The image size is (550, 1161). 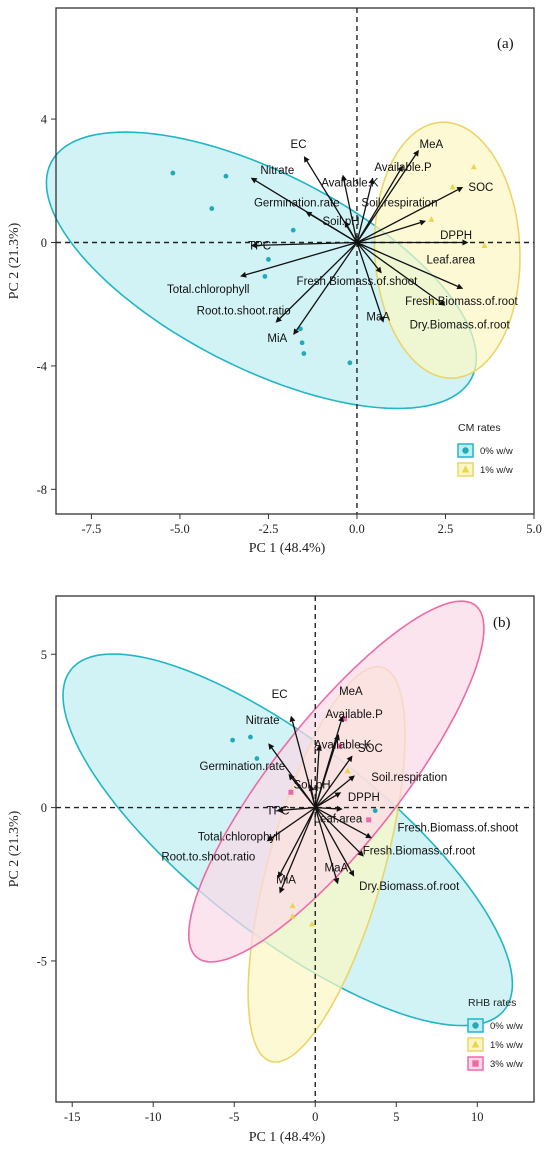 I want to click on y-tick-label: -5, so click(x=42, y=961).